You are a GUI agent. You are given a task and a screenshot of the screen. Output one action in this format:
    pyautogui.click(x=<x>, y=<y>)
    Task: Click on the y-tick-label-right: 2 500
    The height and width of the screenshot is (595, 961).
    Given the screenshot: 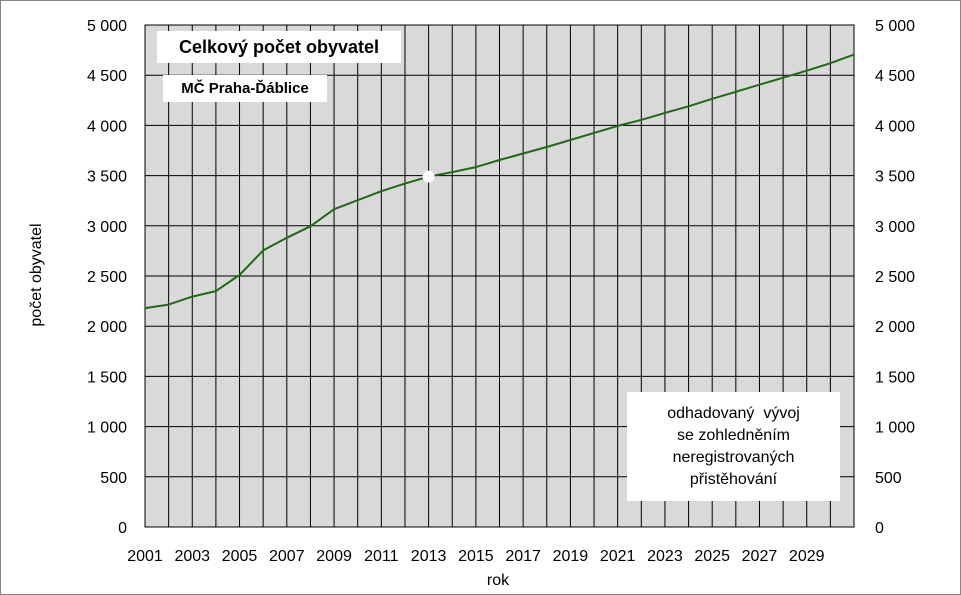 What is the action you would take?
    pyautogui.click(x=895, y=277)
    